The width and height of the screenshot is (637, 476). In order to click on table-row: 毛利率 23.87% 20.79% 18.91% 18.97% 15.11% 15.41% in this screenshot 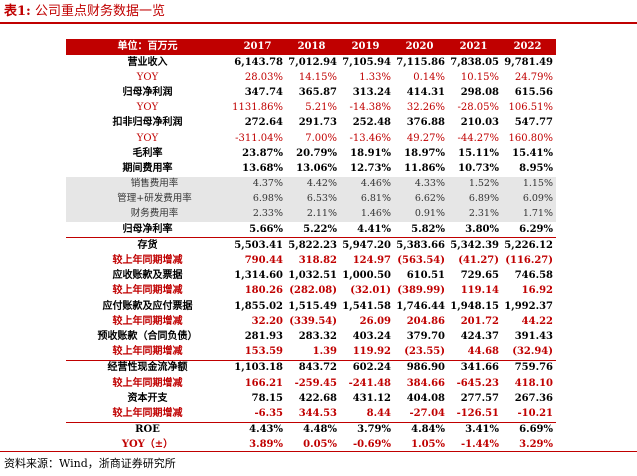, I will do `click(311, 153)`.